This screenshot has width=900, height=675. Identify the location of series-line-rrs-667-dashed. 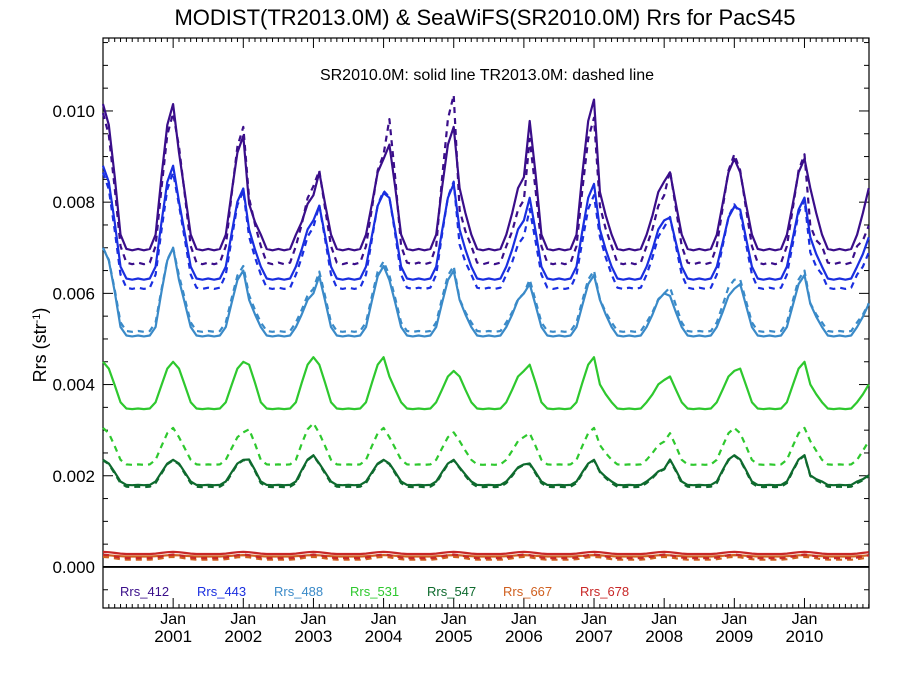
(485, 558).